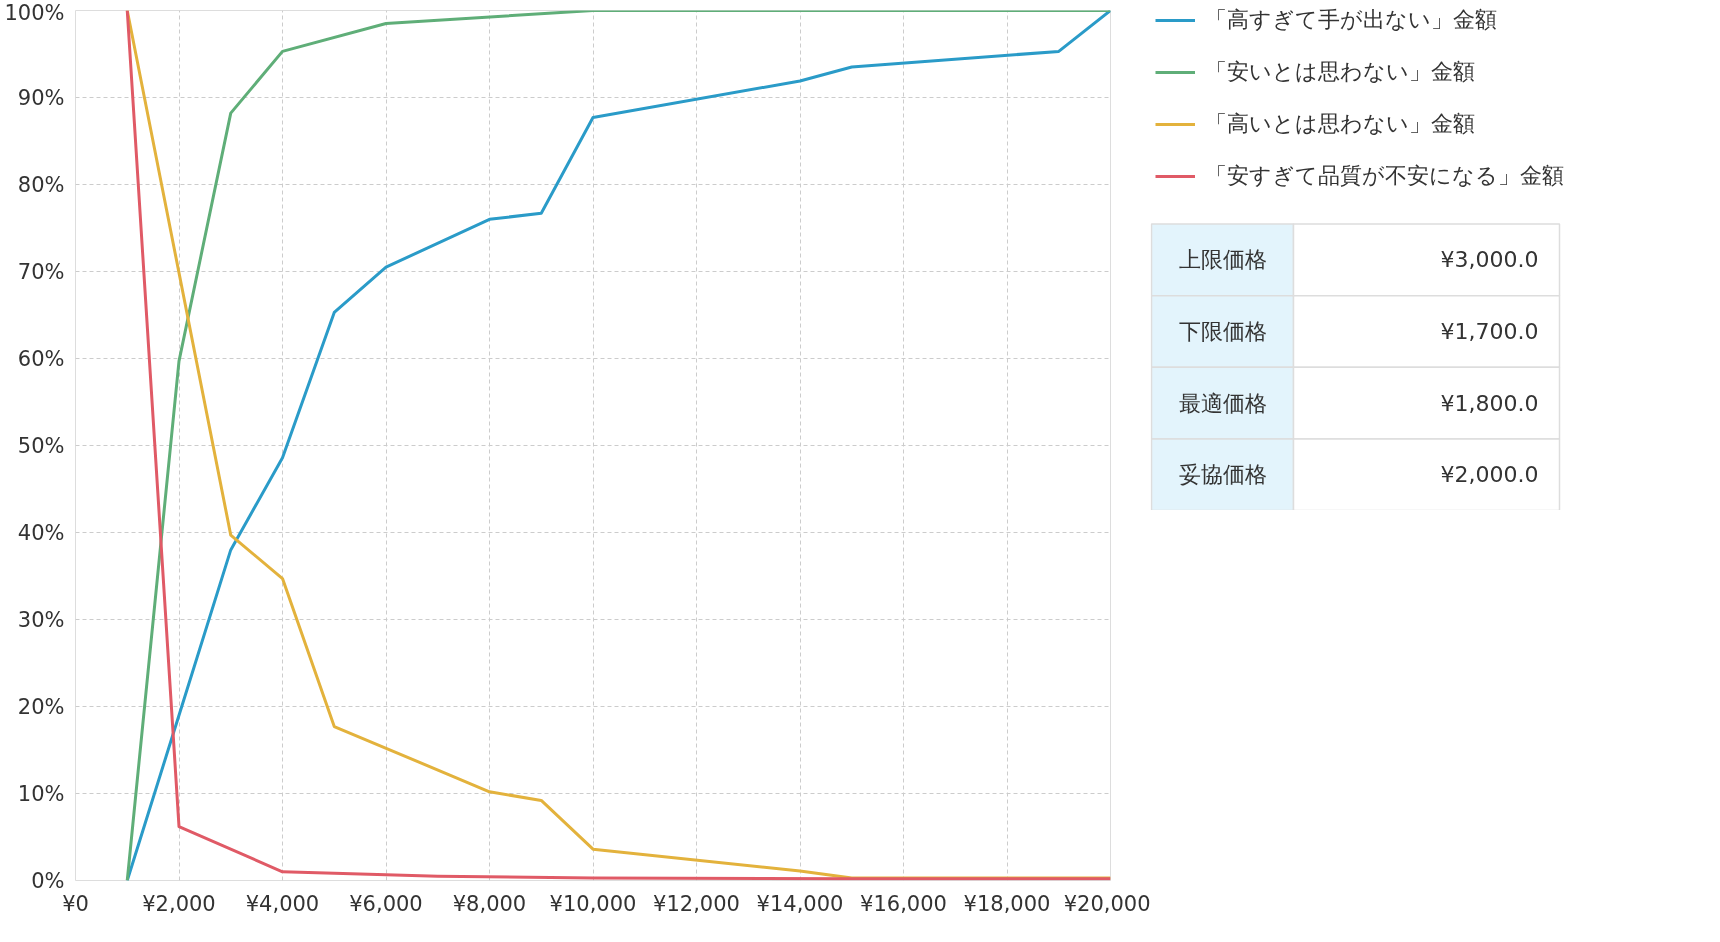  I want to click on y-tick-label: 60%, so click(41, 358).